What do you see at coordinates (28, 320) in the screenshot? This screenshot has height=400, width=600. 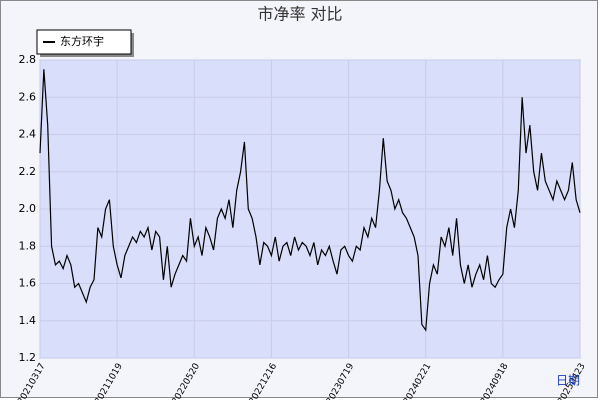 I see `y-tick-label: 1.4` at bounding box center [28, 320].